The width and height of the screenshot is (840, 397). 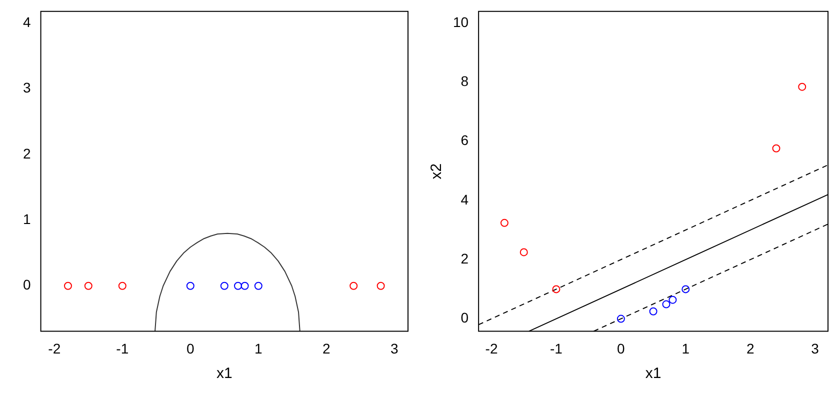 What do you see at coordinates (26, 88) in the screenshot?
I see `y-tick-label: 3` at bounding box center [26, 88].